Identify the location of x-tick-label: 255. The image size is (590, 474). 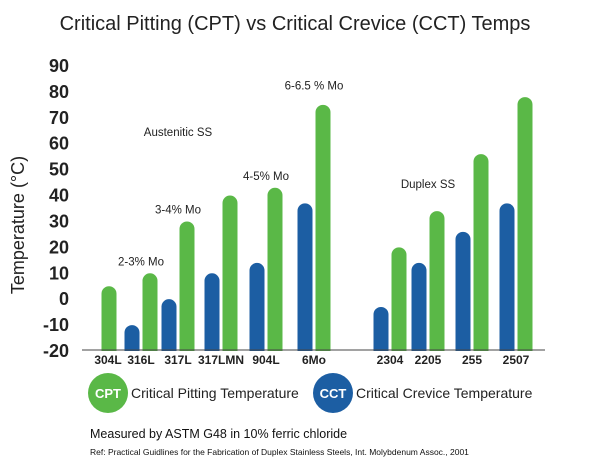
(472, 360).